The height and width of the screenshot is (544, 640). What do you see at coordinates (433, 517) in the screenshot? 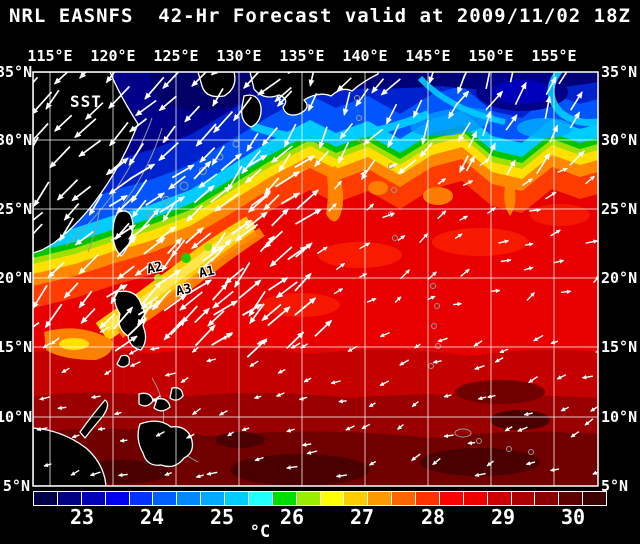
I see `colorbar-tick: 28` at bounding box center [433, 517].